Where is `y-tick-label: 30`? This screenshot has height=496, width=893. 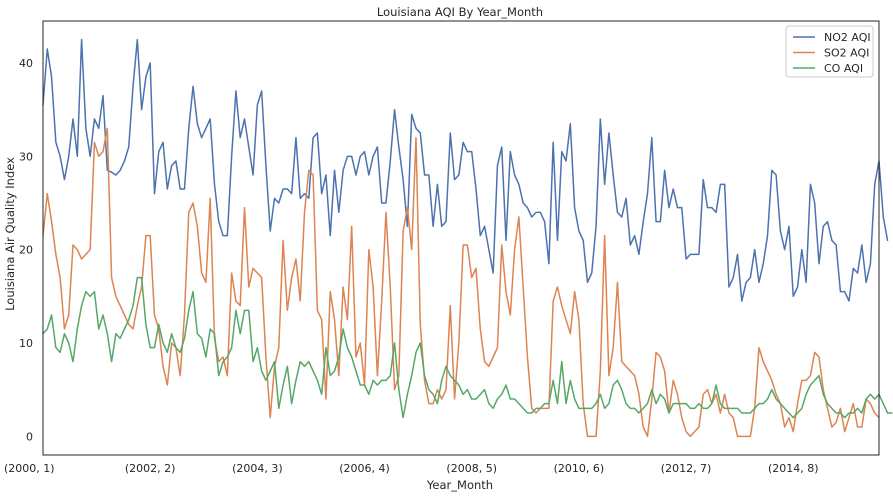 y-tick-label: 30 is located at coordinates (26, 156).